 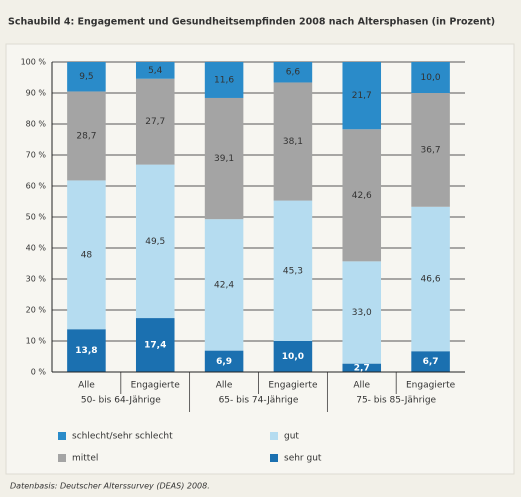 What do you see at coordinates (121, 401) in the screenshot?
I see `group-label: 50- bis 64-Jährige` at bounding box center [121, 401].